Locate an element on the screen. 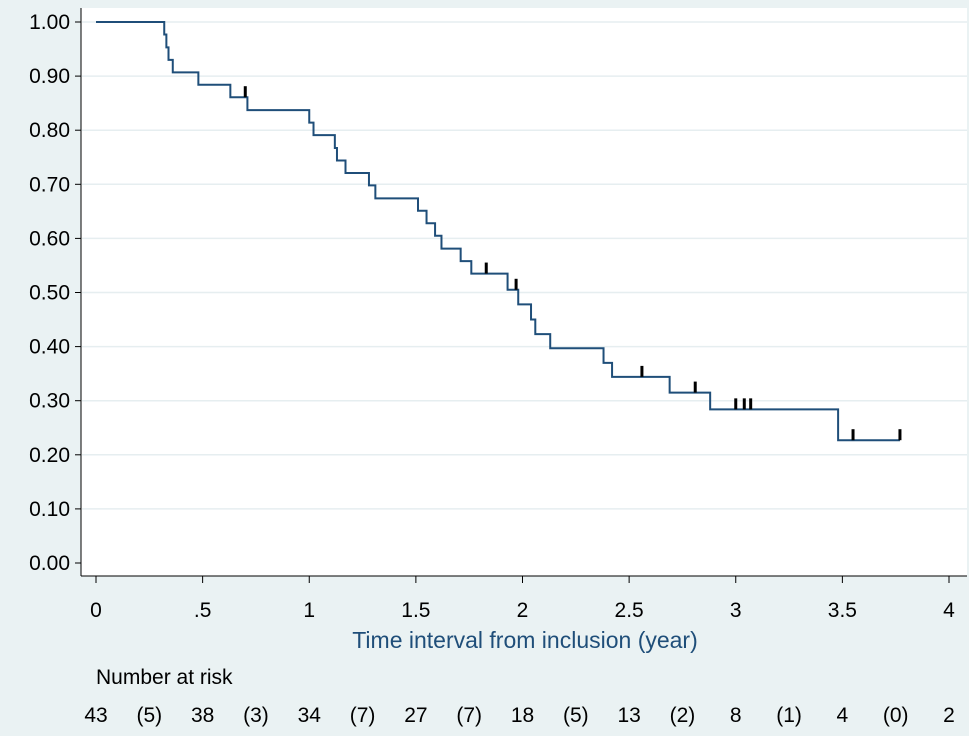  x-tick-label: 2 is located at coordinates (523, 610).